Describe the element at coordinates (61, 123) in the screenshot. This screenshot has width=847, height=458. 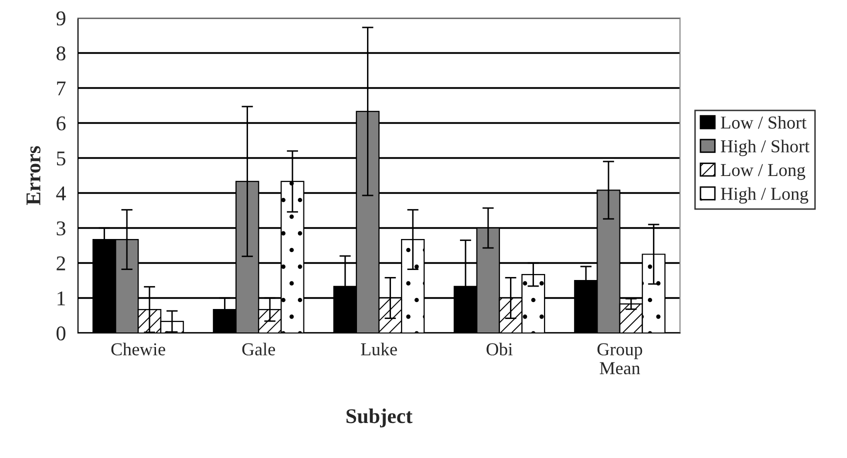
I see `y-tick-label: 6` at that location.